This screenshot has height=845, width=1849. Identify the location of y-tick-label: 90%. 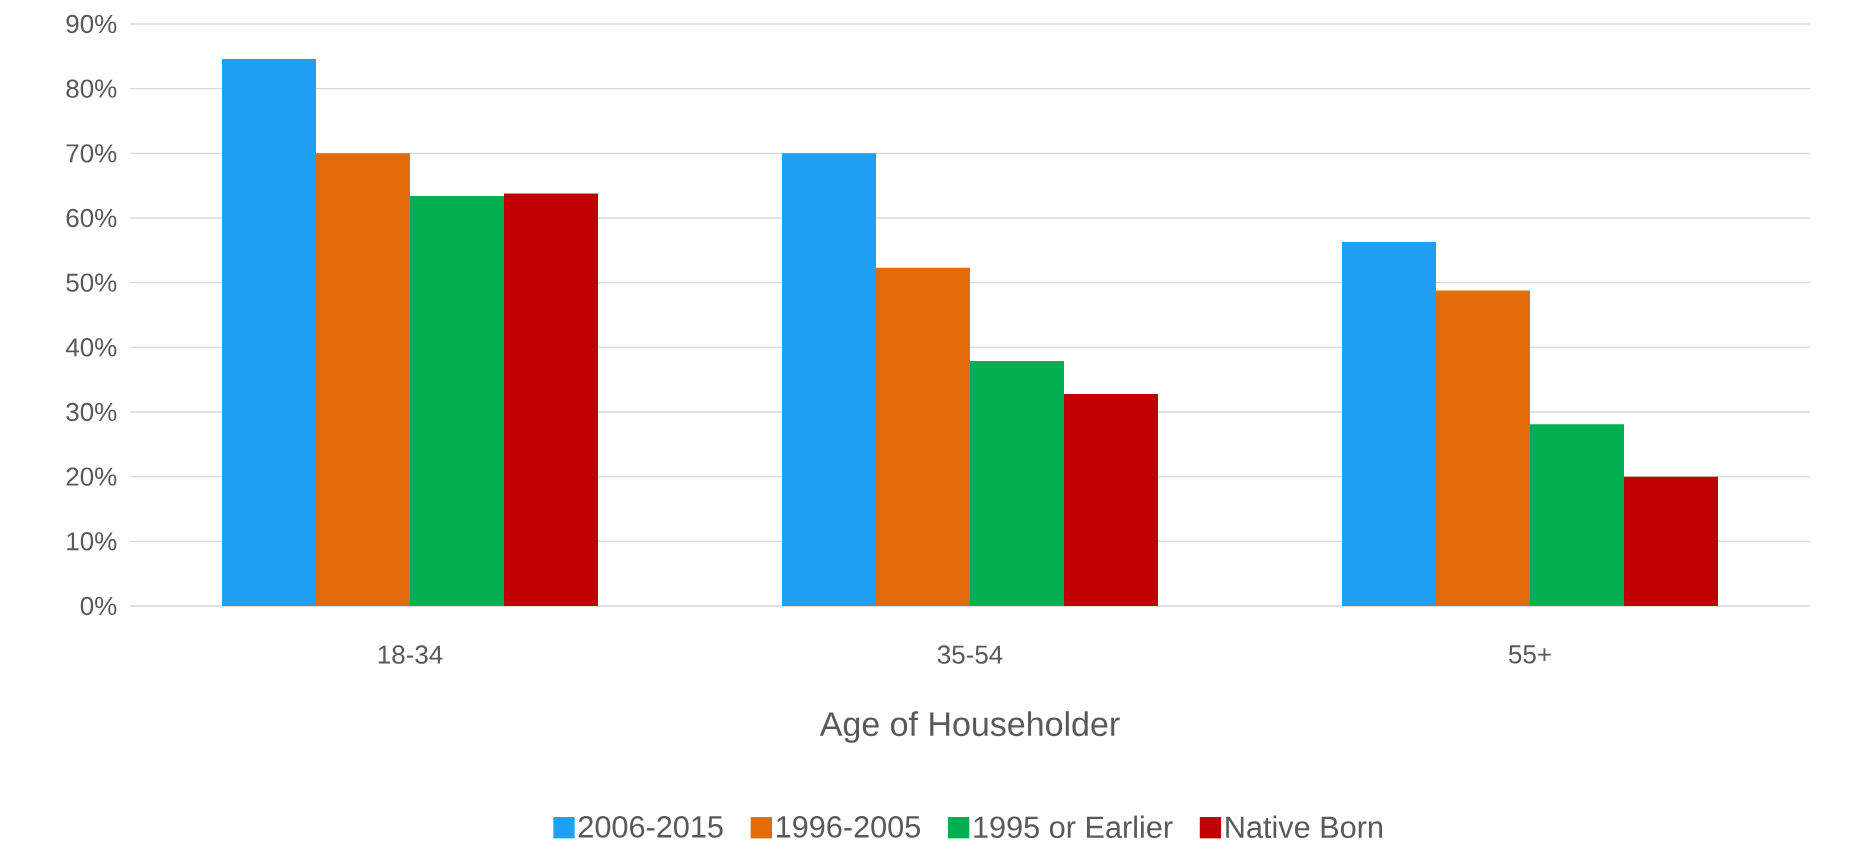
(91, 24).